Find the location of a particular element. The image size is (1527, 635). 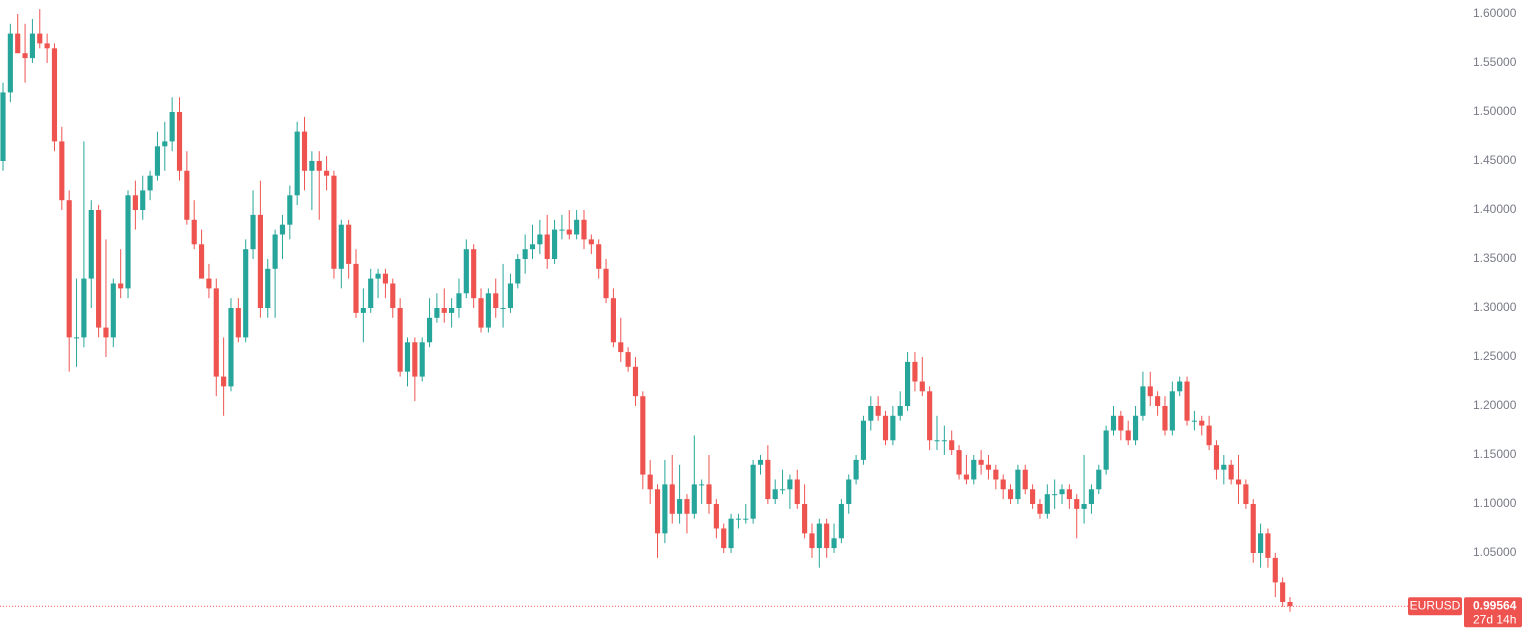

y-tick-label: 1.40000 is located at coordinates (1495, 209).